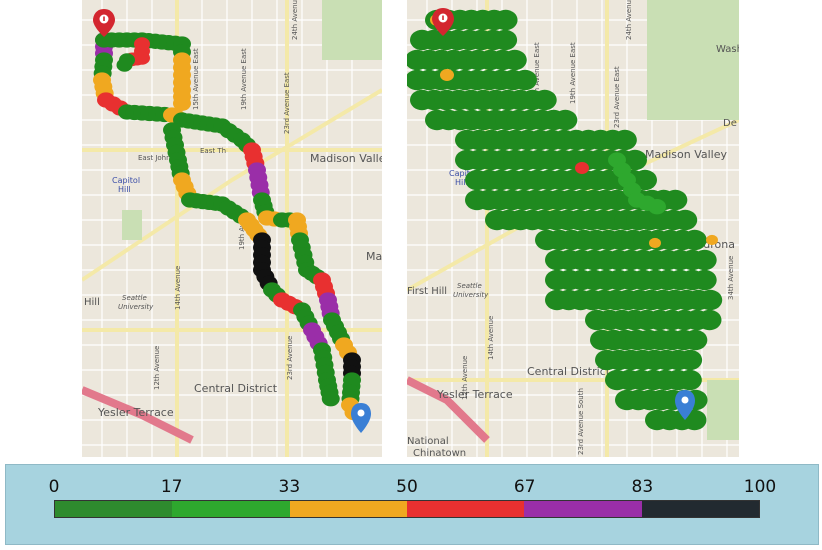 Image resolution: width=822 pixels, height=550 pixels. I want to click on right-label-hill: Hill, so click(461, 182).